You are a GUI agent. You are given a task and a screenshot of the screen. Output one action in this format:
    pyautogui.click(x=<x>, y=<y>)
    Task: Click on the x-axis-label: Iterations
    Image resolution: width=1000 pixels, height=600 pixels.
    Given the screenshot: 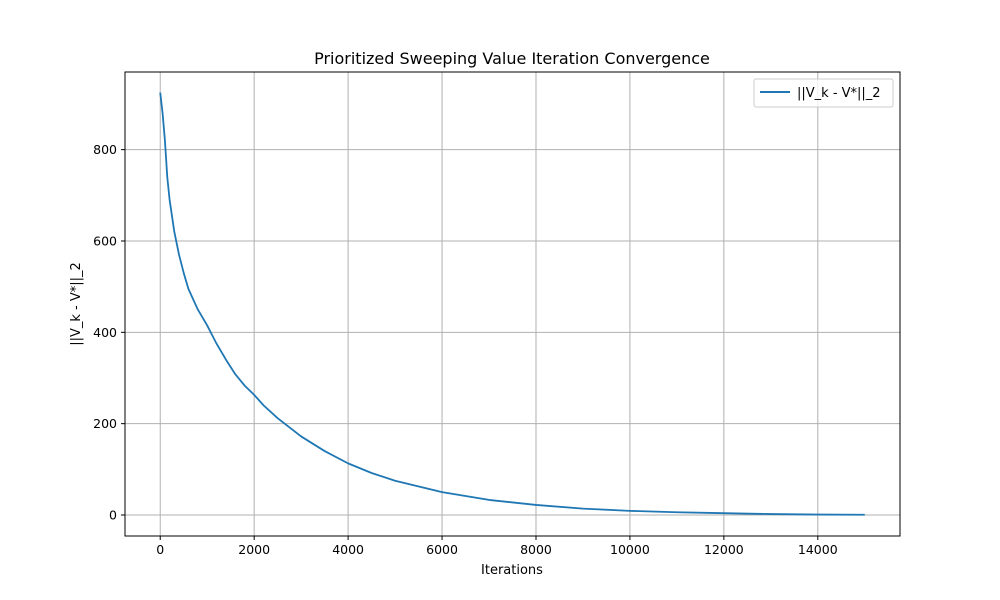 What is the action you would take?
    pyautogui.click(x=512, y=570)
    